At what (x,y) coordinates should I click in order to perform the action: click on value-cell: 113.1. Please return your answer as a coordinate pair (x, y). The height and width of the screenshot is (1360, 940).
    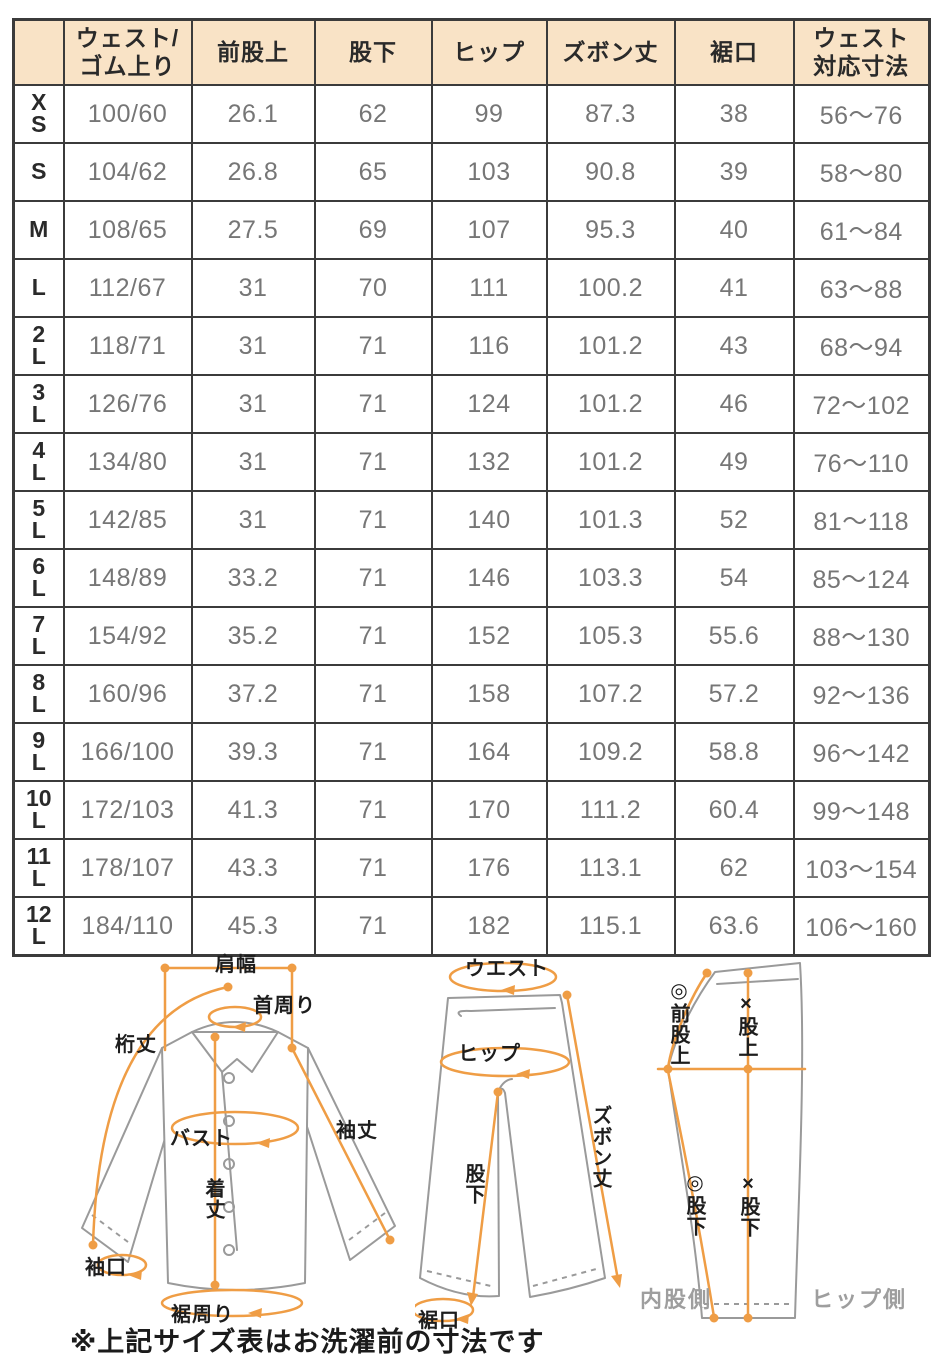
    Looking at the image, I should click on (610, 868).